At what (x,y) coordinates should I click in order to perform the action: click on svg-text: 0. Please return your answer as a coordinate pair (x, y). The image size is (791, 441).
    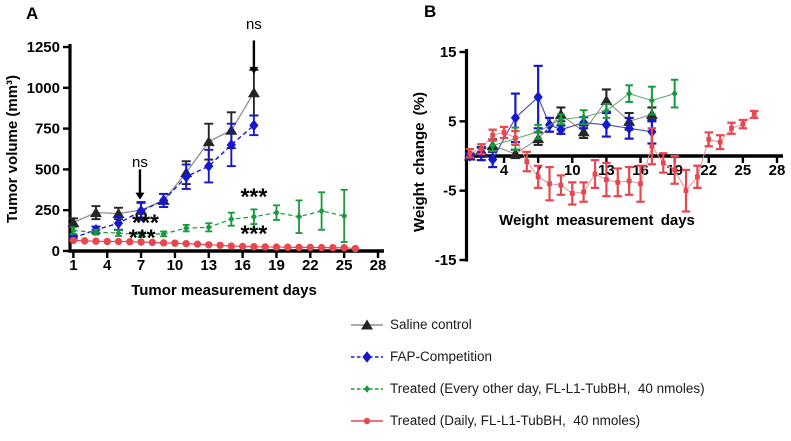
    Looking at the image, I should click on (56, 251).